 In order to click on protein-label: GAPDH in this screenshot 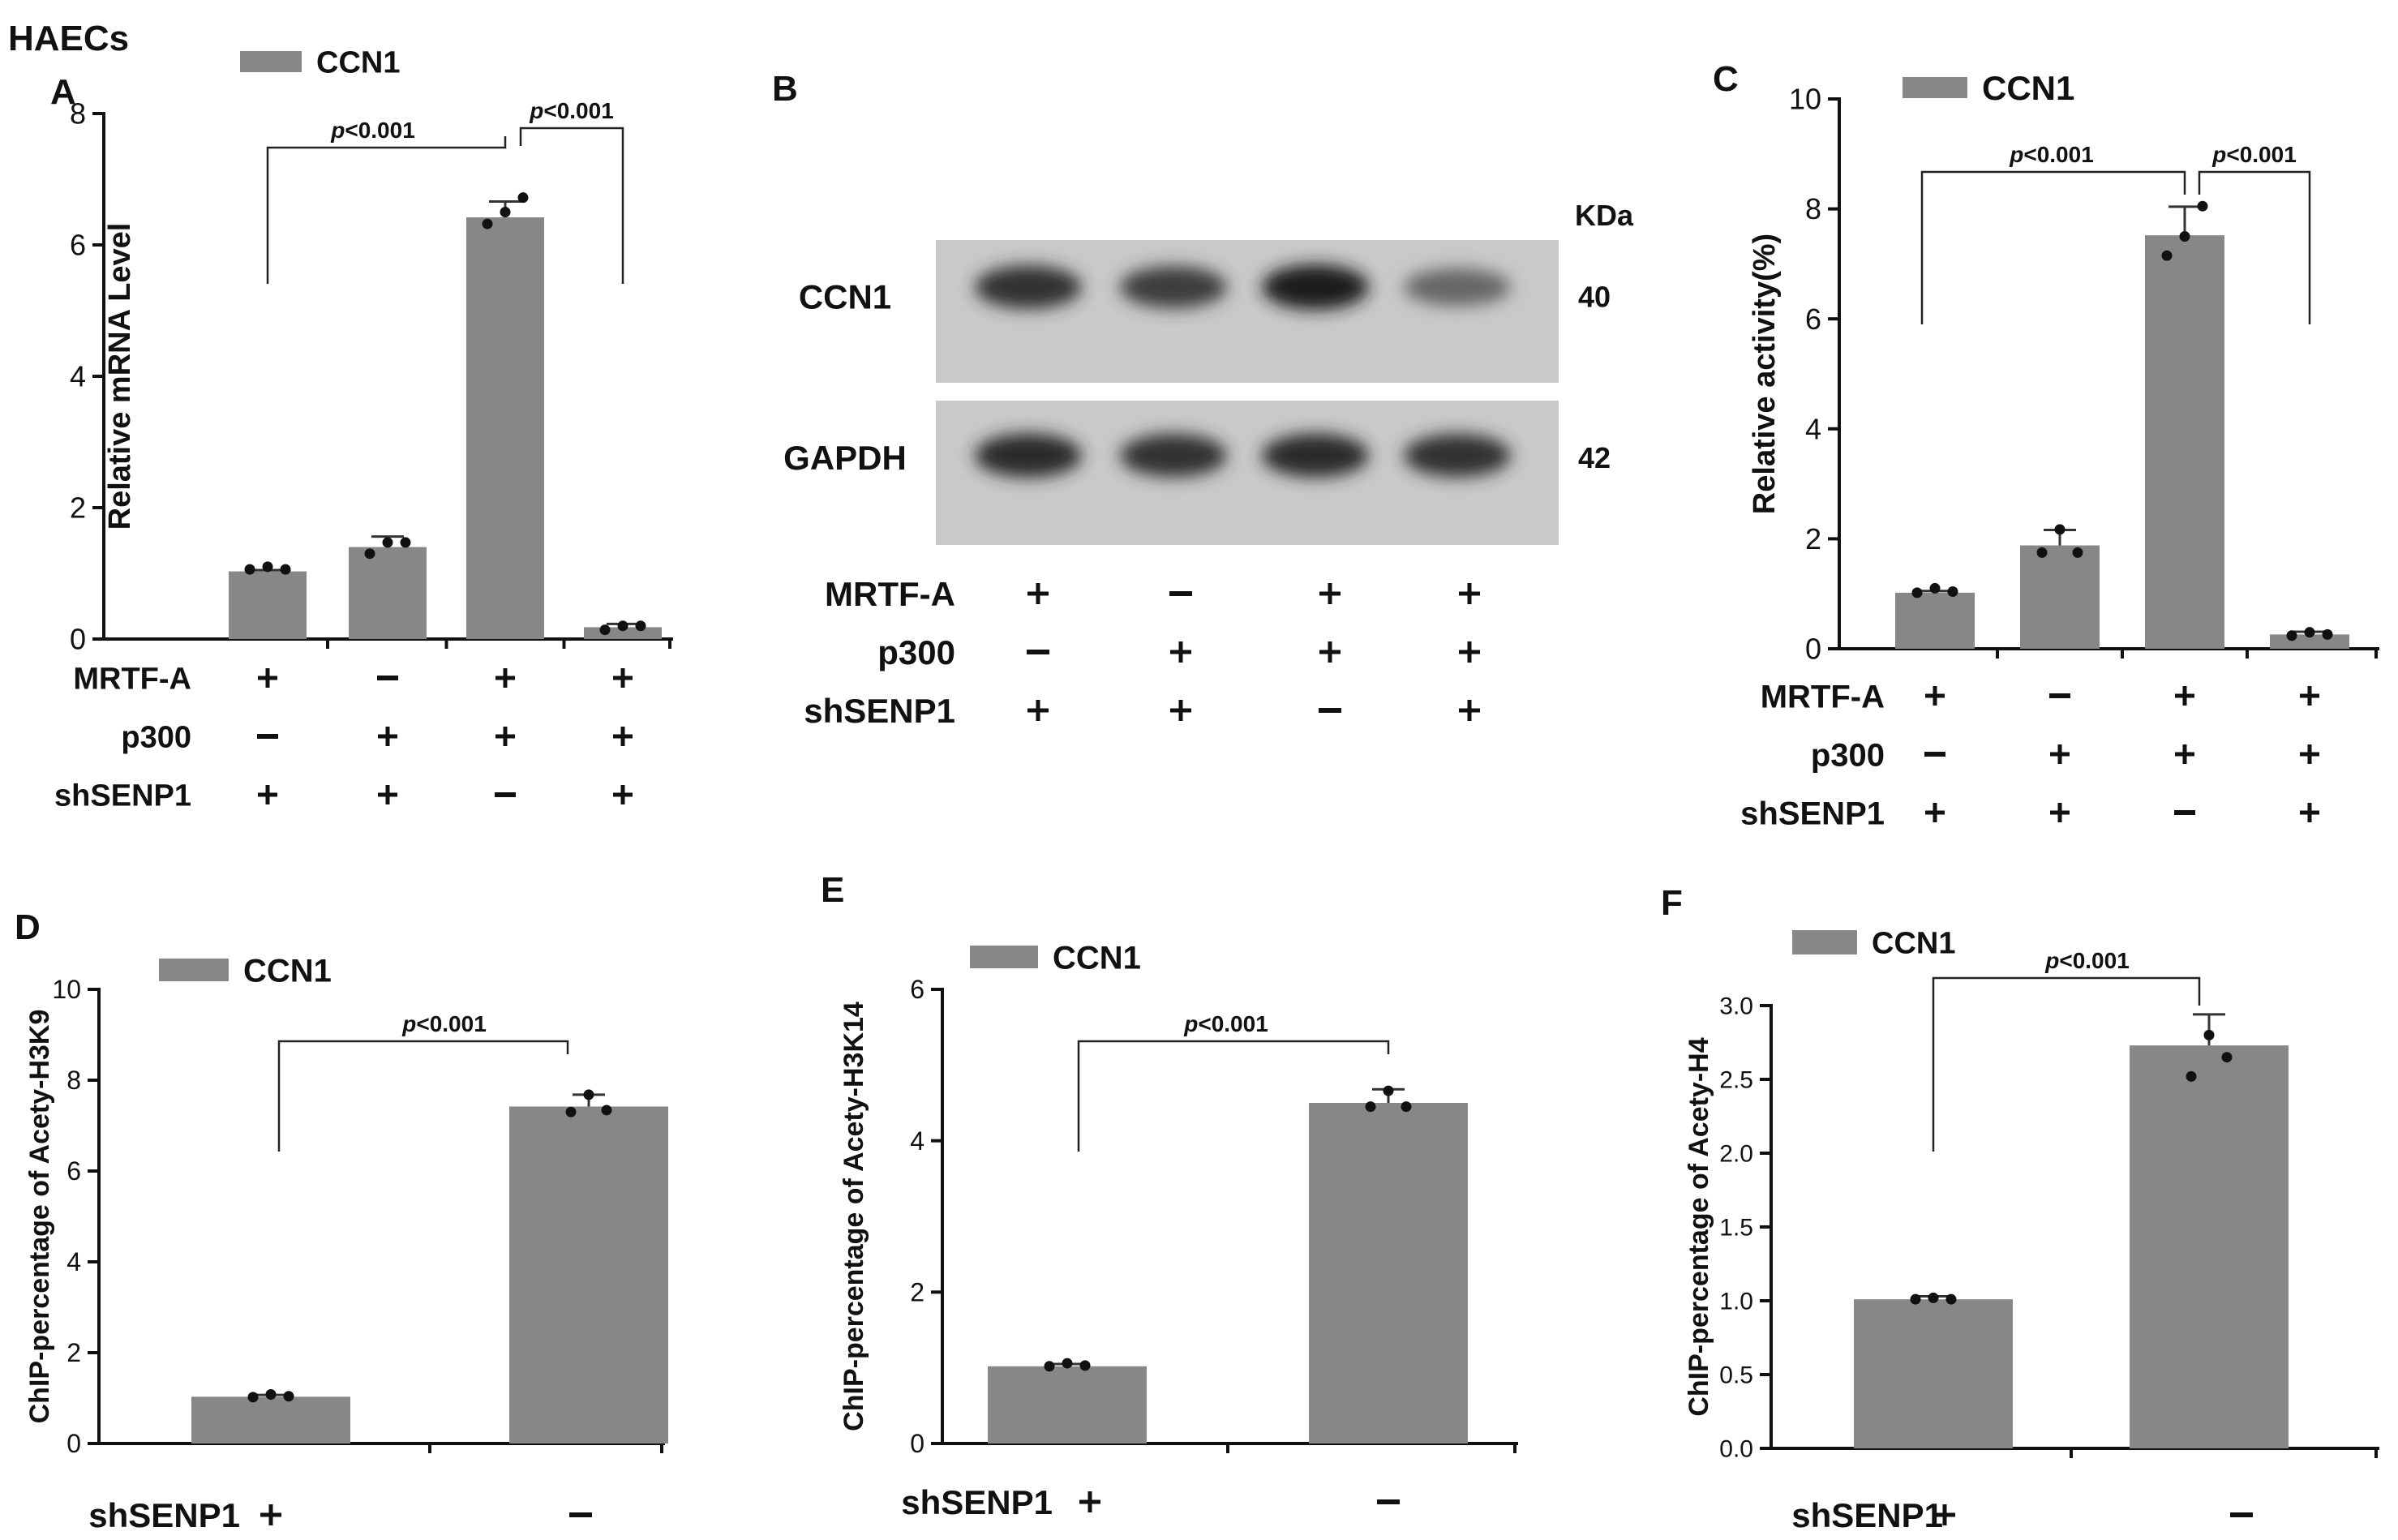, I will do `click(845, 458)`.